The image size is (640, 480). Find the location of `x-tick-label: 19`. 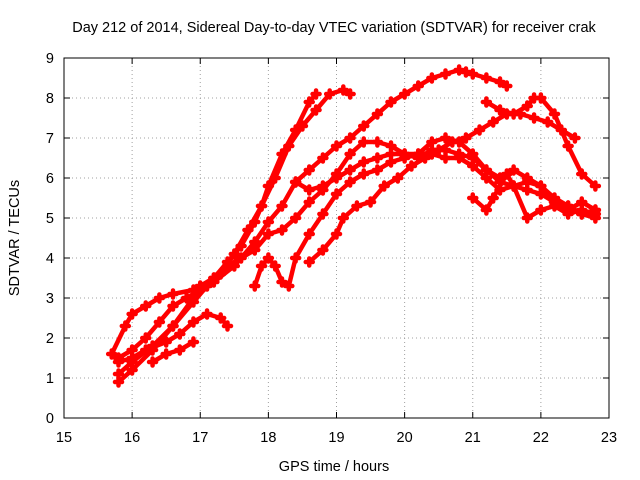

x-tick-label: 19 is located at coordinates (336, 438).